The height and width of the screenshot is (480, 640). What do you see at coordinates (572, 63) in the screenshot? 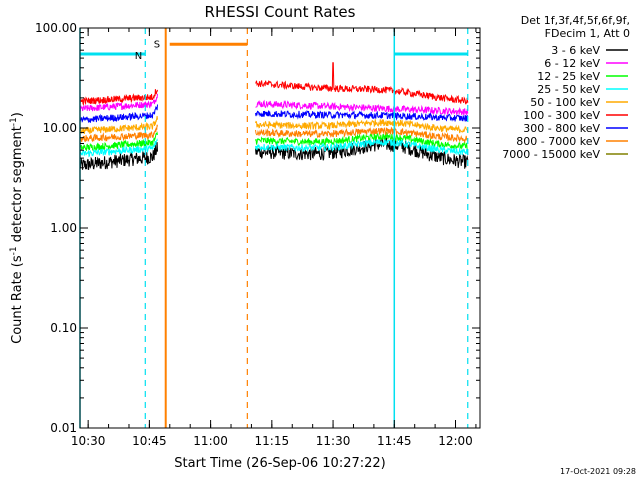
I see `legend-label-1: 6 - 12 keV` at bounding box center [572, 63].